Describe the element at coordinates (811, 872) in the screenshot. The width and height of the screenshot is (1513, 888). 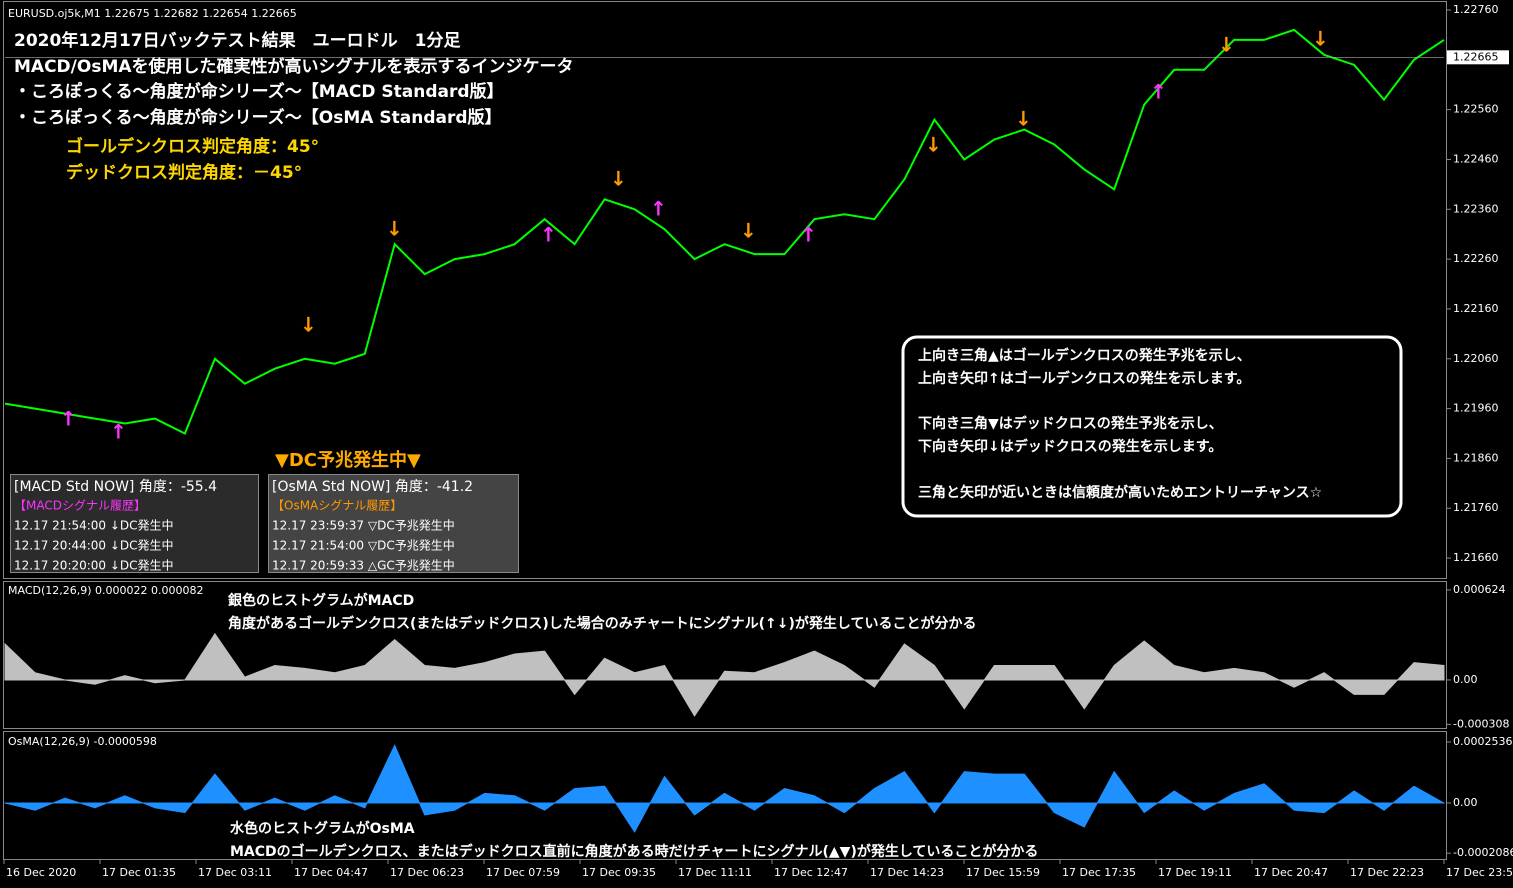
I see `x-tick-label: 17 Dec 12:47` at that location.